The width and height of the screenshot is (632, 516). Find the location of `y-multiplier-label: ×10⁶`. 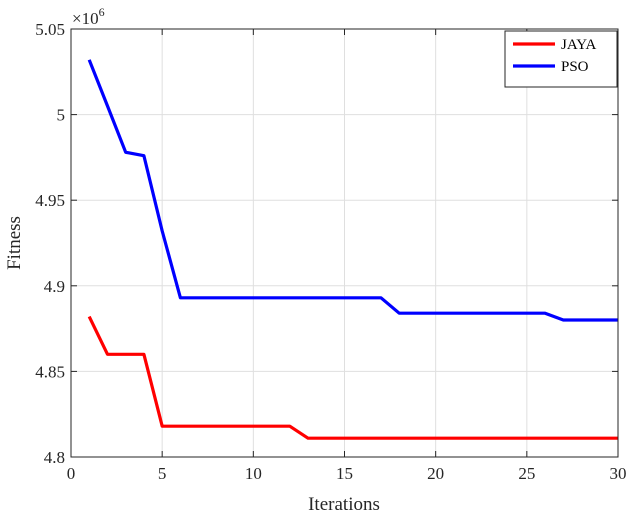

y-multiplier-label: ×10⁶ is located at coordinates (88, 16).